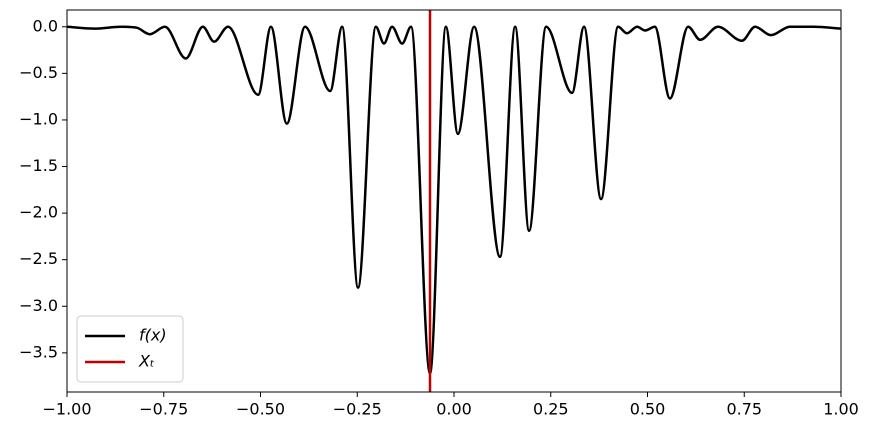 The height and width of the screenshot is (433, 873). Describe the element at coordinates (38, 351) in the screenshot. I see `y-tick-label: −3.5` at that location.